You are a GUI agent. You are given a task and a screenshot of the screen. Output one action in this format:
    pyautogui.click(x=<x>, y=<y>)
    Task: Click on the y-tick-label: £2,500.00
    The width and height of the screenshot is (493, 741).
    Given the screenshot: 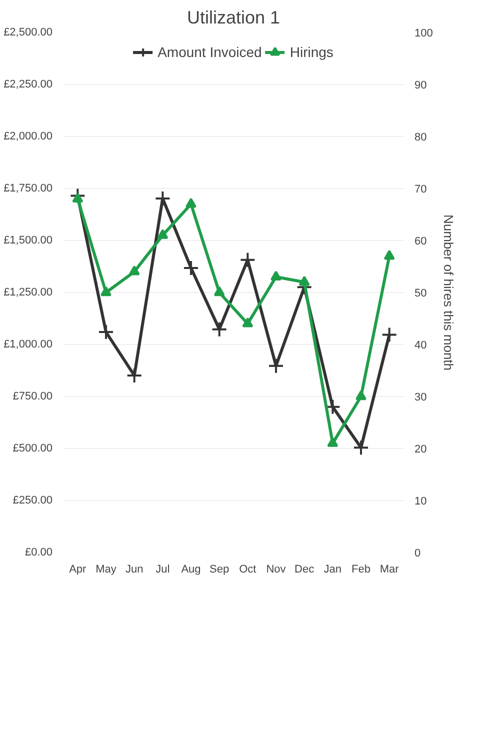 What is the action you would take?
    pyautogui.click(x=28, y=32)
    